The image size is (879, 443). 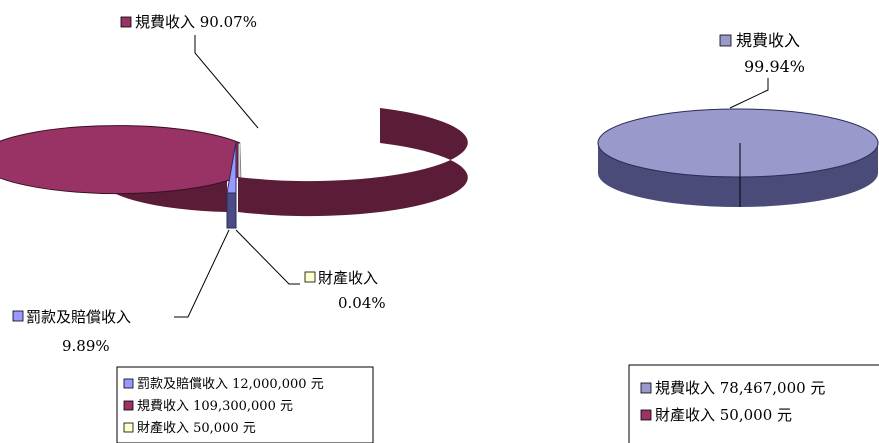 What do you see at coordinates (353, 162) in the screenshot?
I see `left-pie-side-fees-right` at bounding box center [353, 162].